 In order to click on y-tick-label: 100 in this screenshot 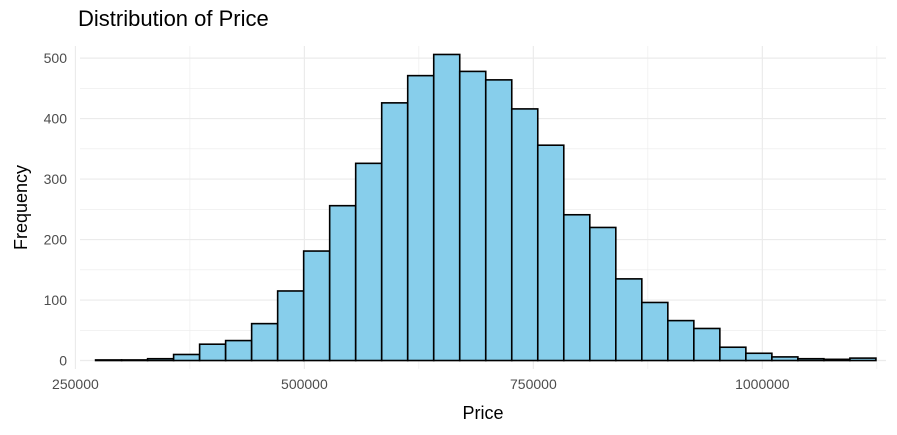, I will do `click(56, 300)`.